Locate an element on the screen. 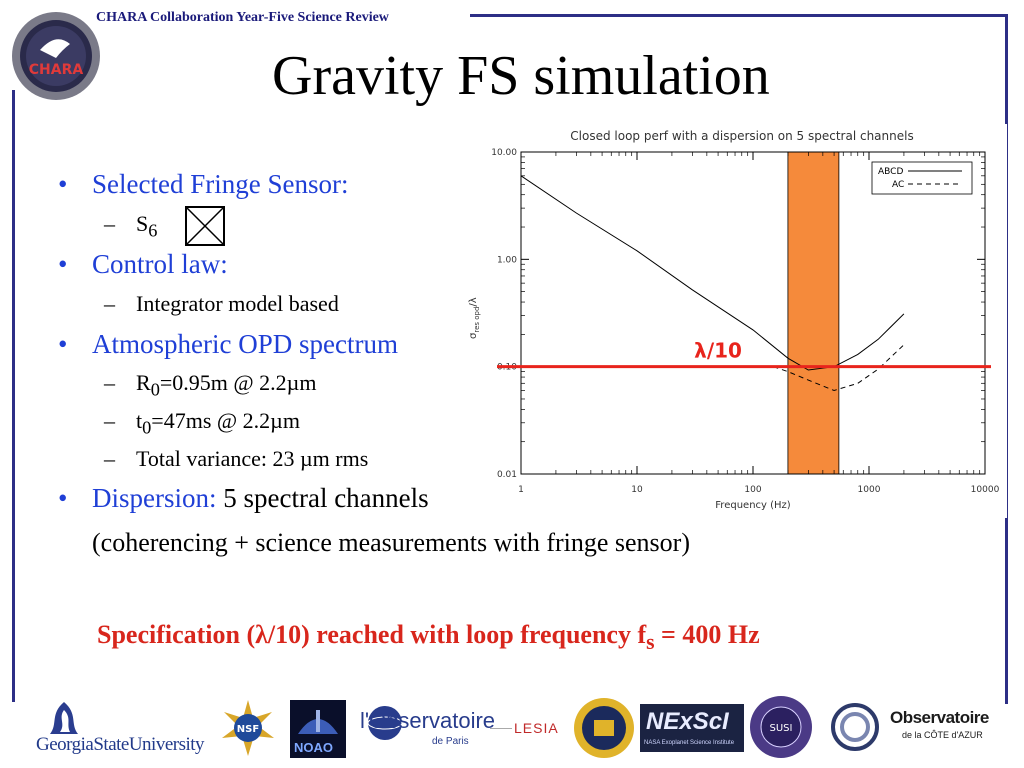 This screenshot has width=1024, height=768. bullet-atmospheric-opd: Atmospheric OPD spectrum is located at coordinates (338, 344).